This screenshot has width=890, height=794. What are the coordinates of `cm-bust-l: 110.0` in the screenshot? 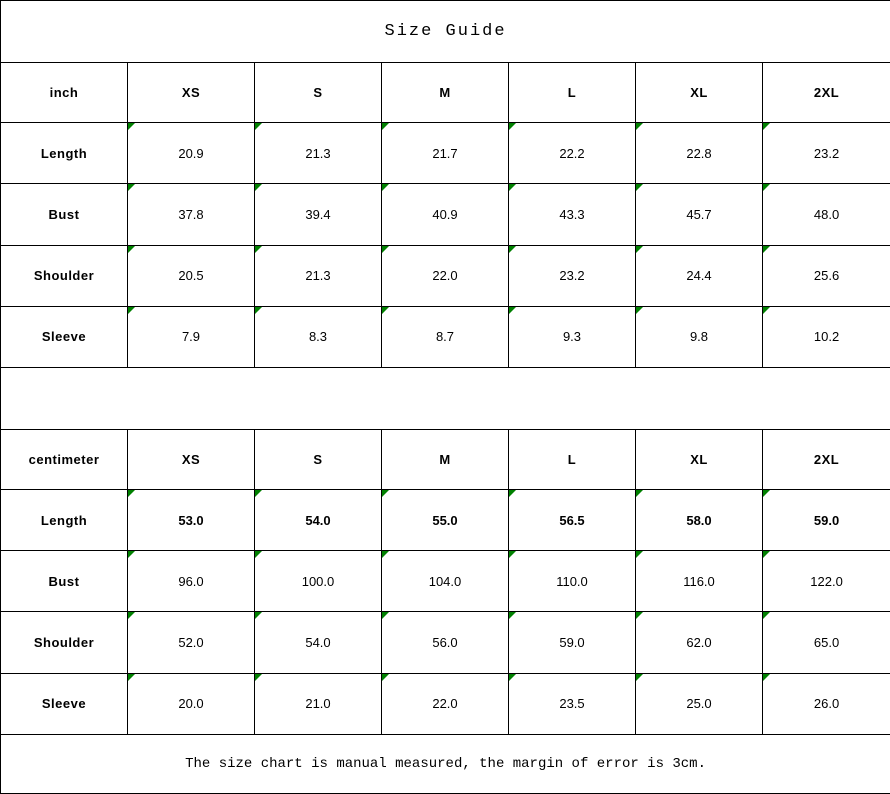 It's located at (572, 581).